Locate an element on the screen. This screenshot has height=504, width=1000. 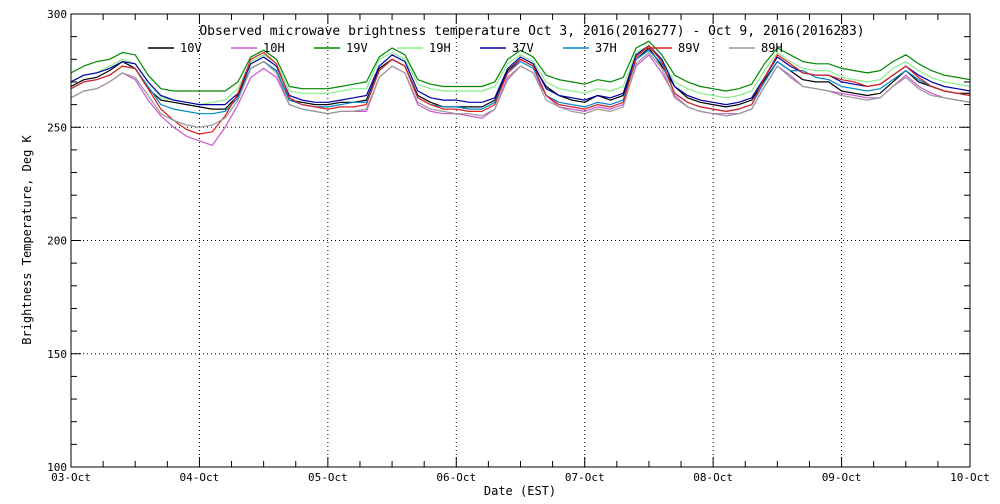
x-tick-label: 08-Oct is located at coordinates (713, 477).